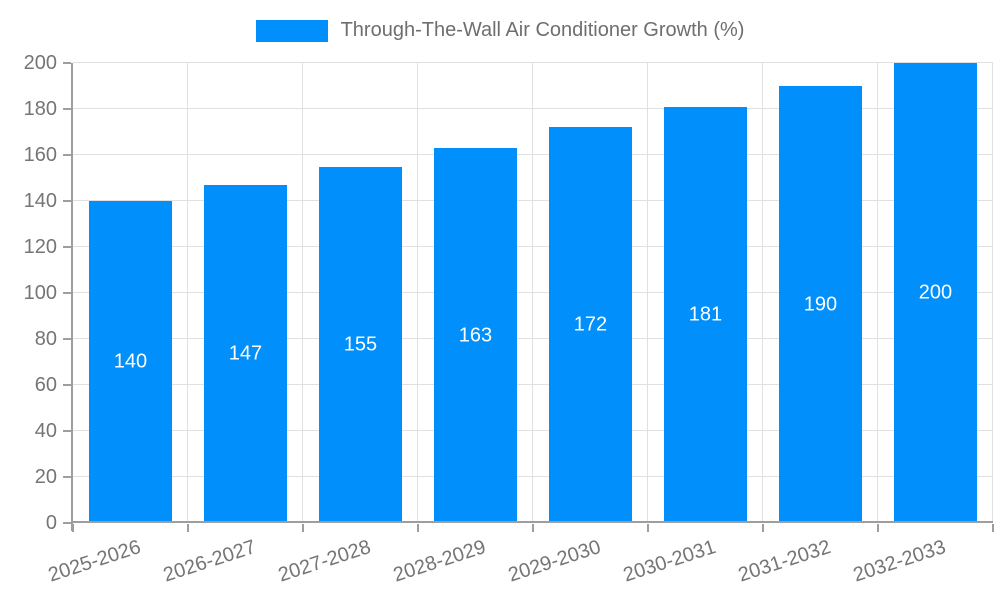 This screenshot has width=1000, height=600. I want to click on y-axis-tick-label: 20, so click(45, 477).